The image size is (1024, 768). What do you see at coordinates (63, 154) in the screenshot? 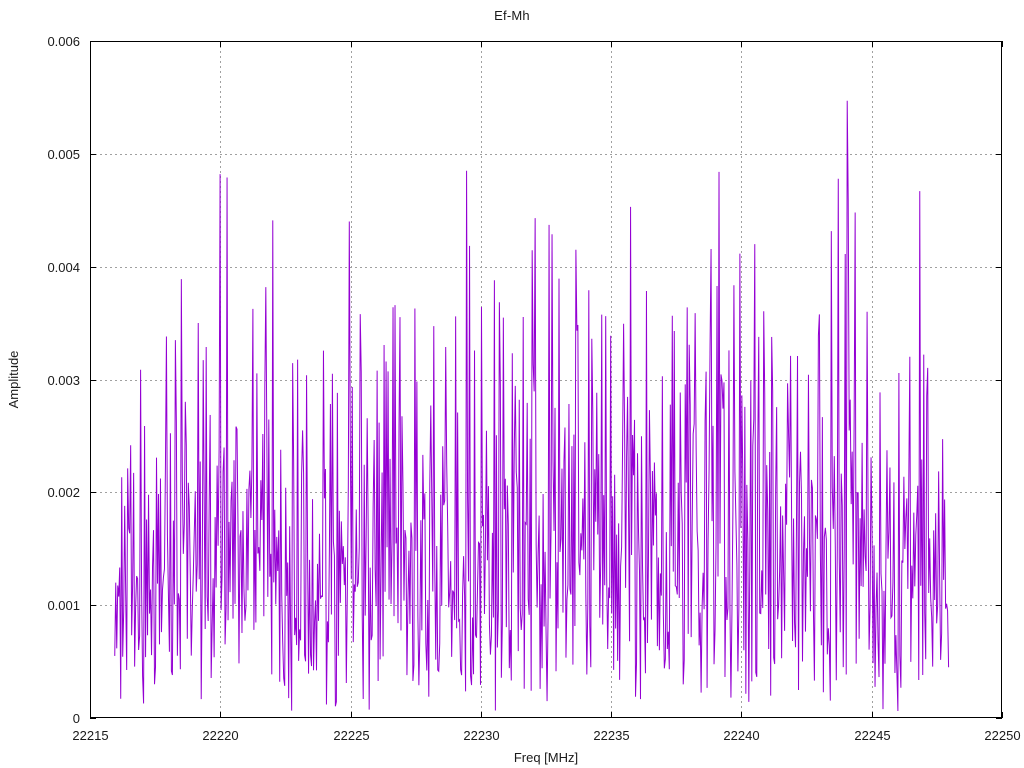
I see `y-tick-label: 0.005` at bounding box center [63, 154].